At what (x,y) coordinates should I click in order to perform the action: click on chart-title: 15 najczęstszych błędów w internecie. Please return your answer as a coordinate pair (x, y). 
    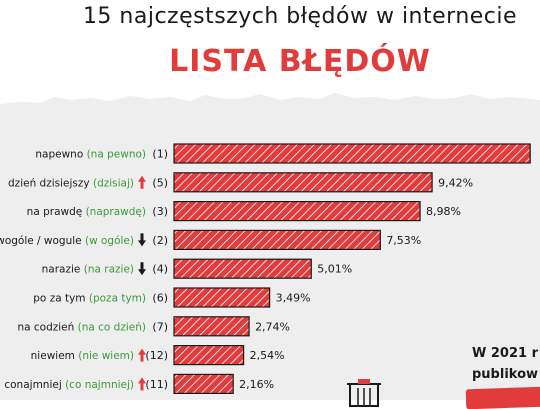
    Looking at the image, I should click on (300, 16).